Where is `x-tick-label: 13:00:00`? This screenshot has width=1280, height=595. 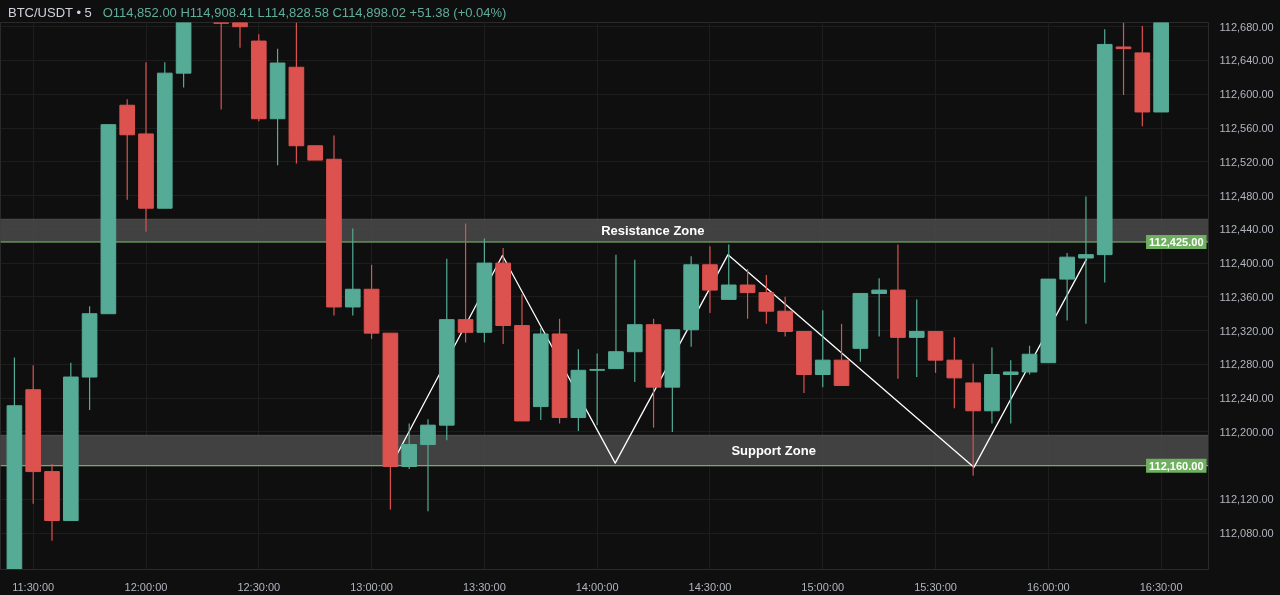 x-tick-label: 13:00:00 is located at coordinates (371, 586).